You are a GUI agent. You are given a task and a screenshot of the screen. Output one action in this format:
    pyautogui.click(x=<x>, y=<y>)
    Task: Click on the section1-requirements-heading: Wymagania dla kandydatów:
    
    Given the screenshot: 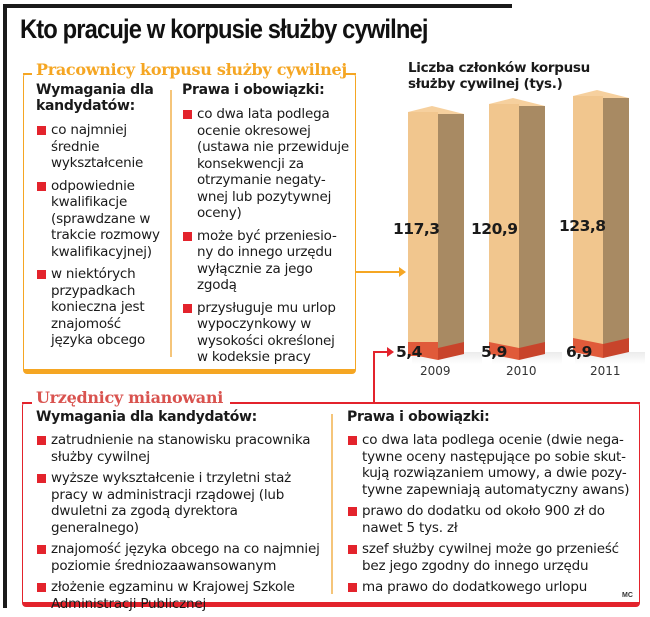 What is the action you would take?
    pyautogui.click(x=95, y=98)
    